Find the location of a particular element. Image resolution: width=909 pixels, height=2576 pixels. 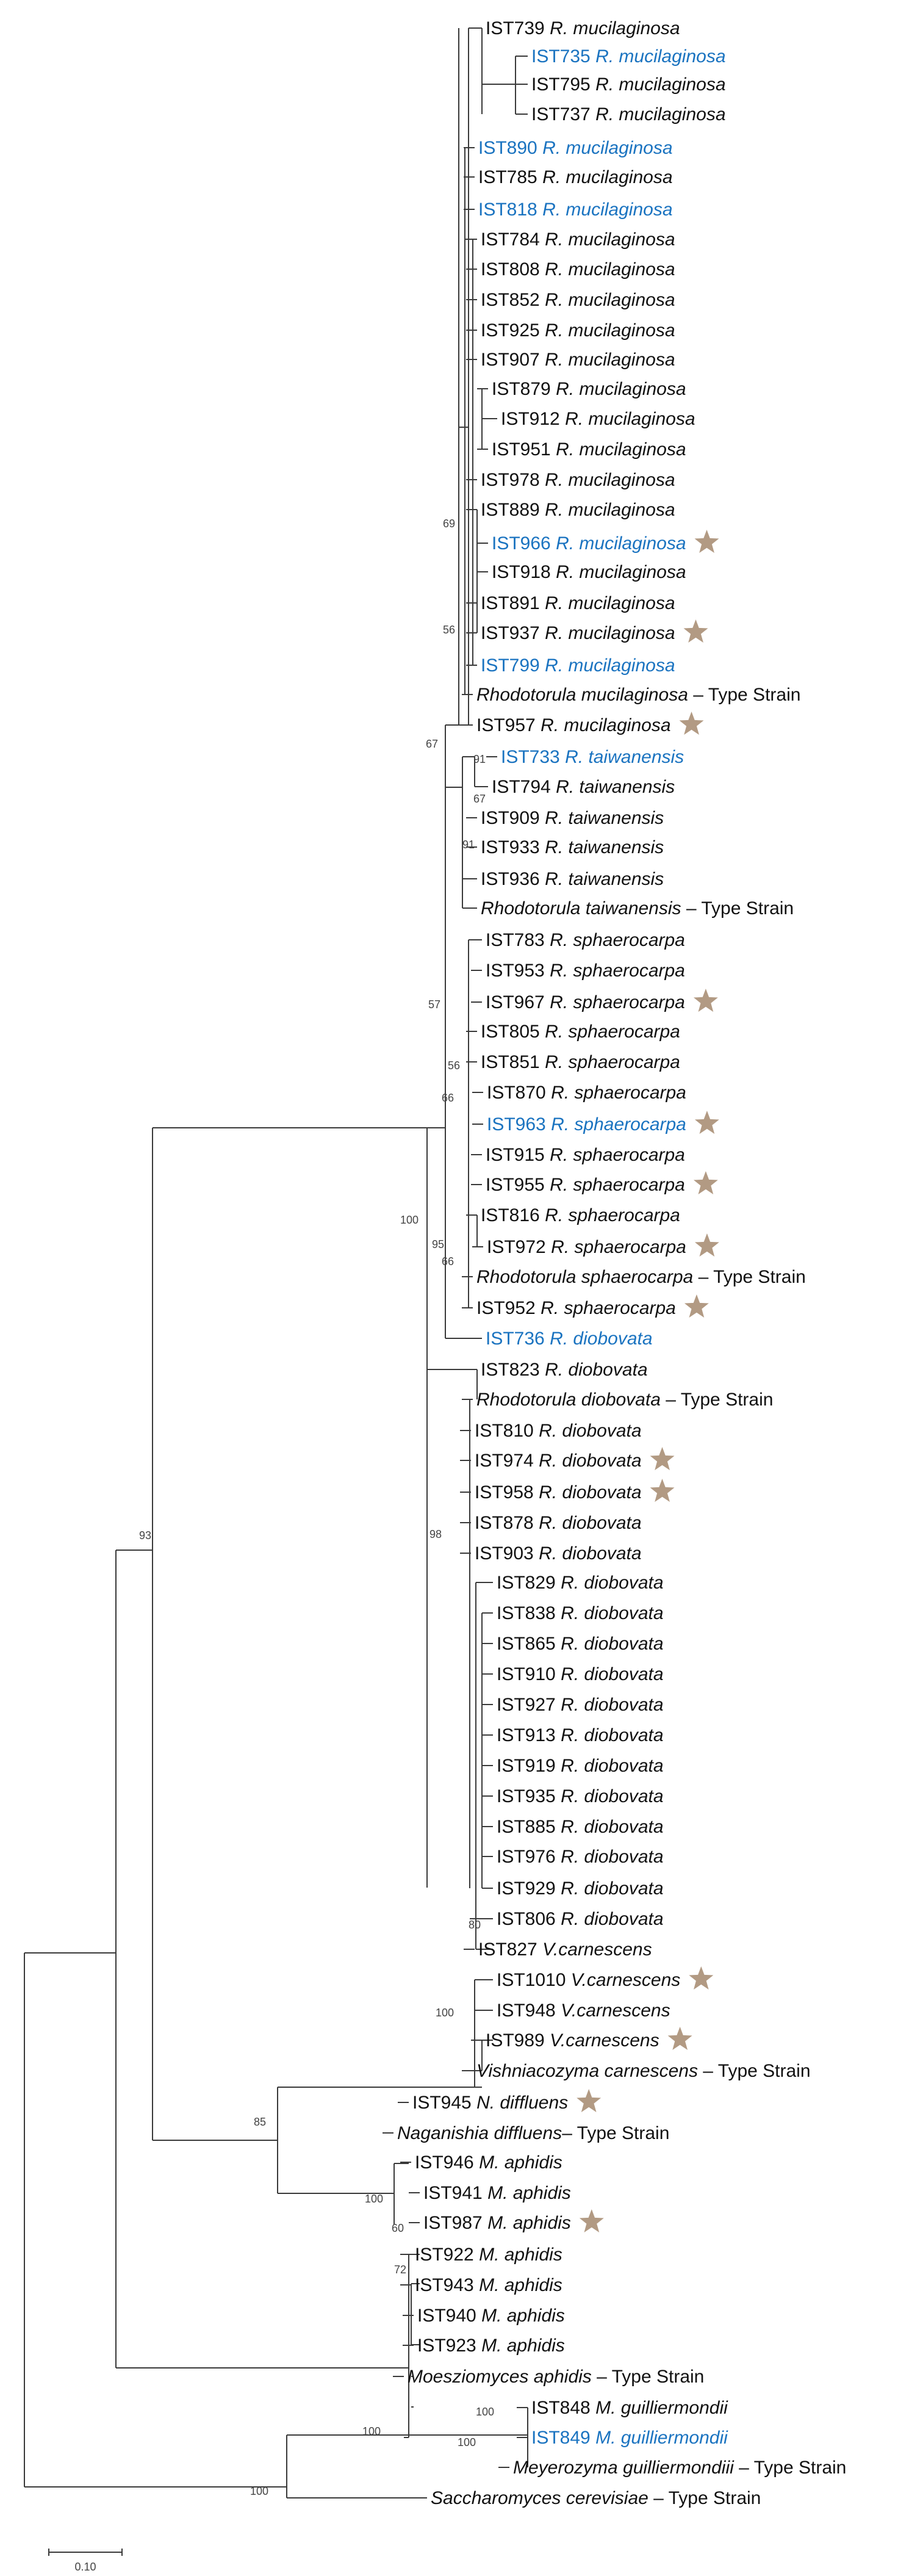

species-name: N. diffluens is located at coordinates (522, 2103).